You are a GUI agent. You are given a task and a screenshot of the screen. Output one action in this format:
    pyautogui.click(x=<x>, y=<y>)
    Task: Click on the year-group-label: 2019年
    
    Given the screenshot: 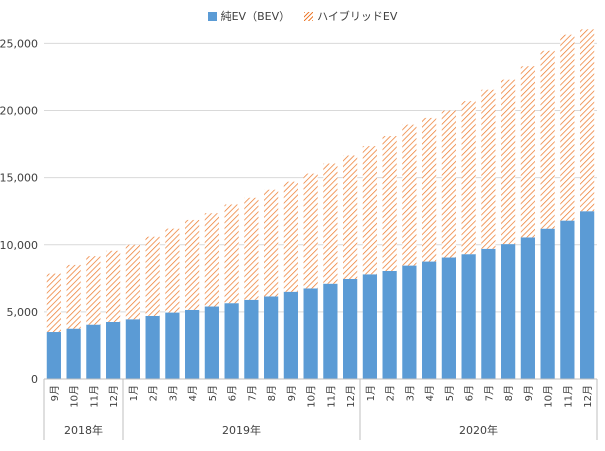 What is the action you would take?
    pyautogui.click(x=241, y=430)
    